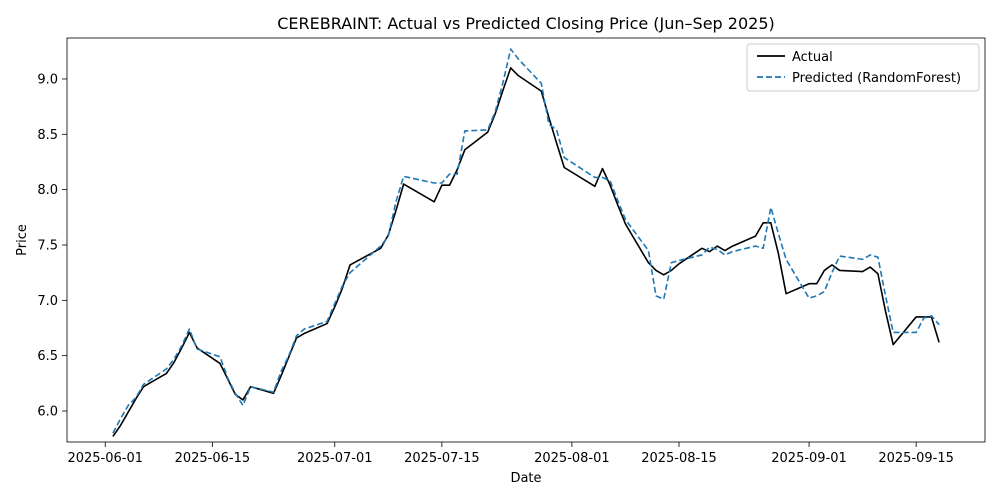  What do you see at coordinates (213, 458) in the screenshot?
I see `x-tick-label-2025-06-15: 2025-06-15` at bounding box center [213, 458].